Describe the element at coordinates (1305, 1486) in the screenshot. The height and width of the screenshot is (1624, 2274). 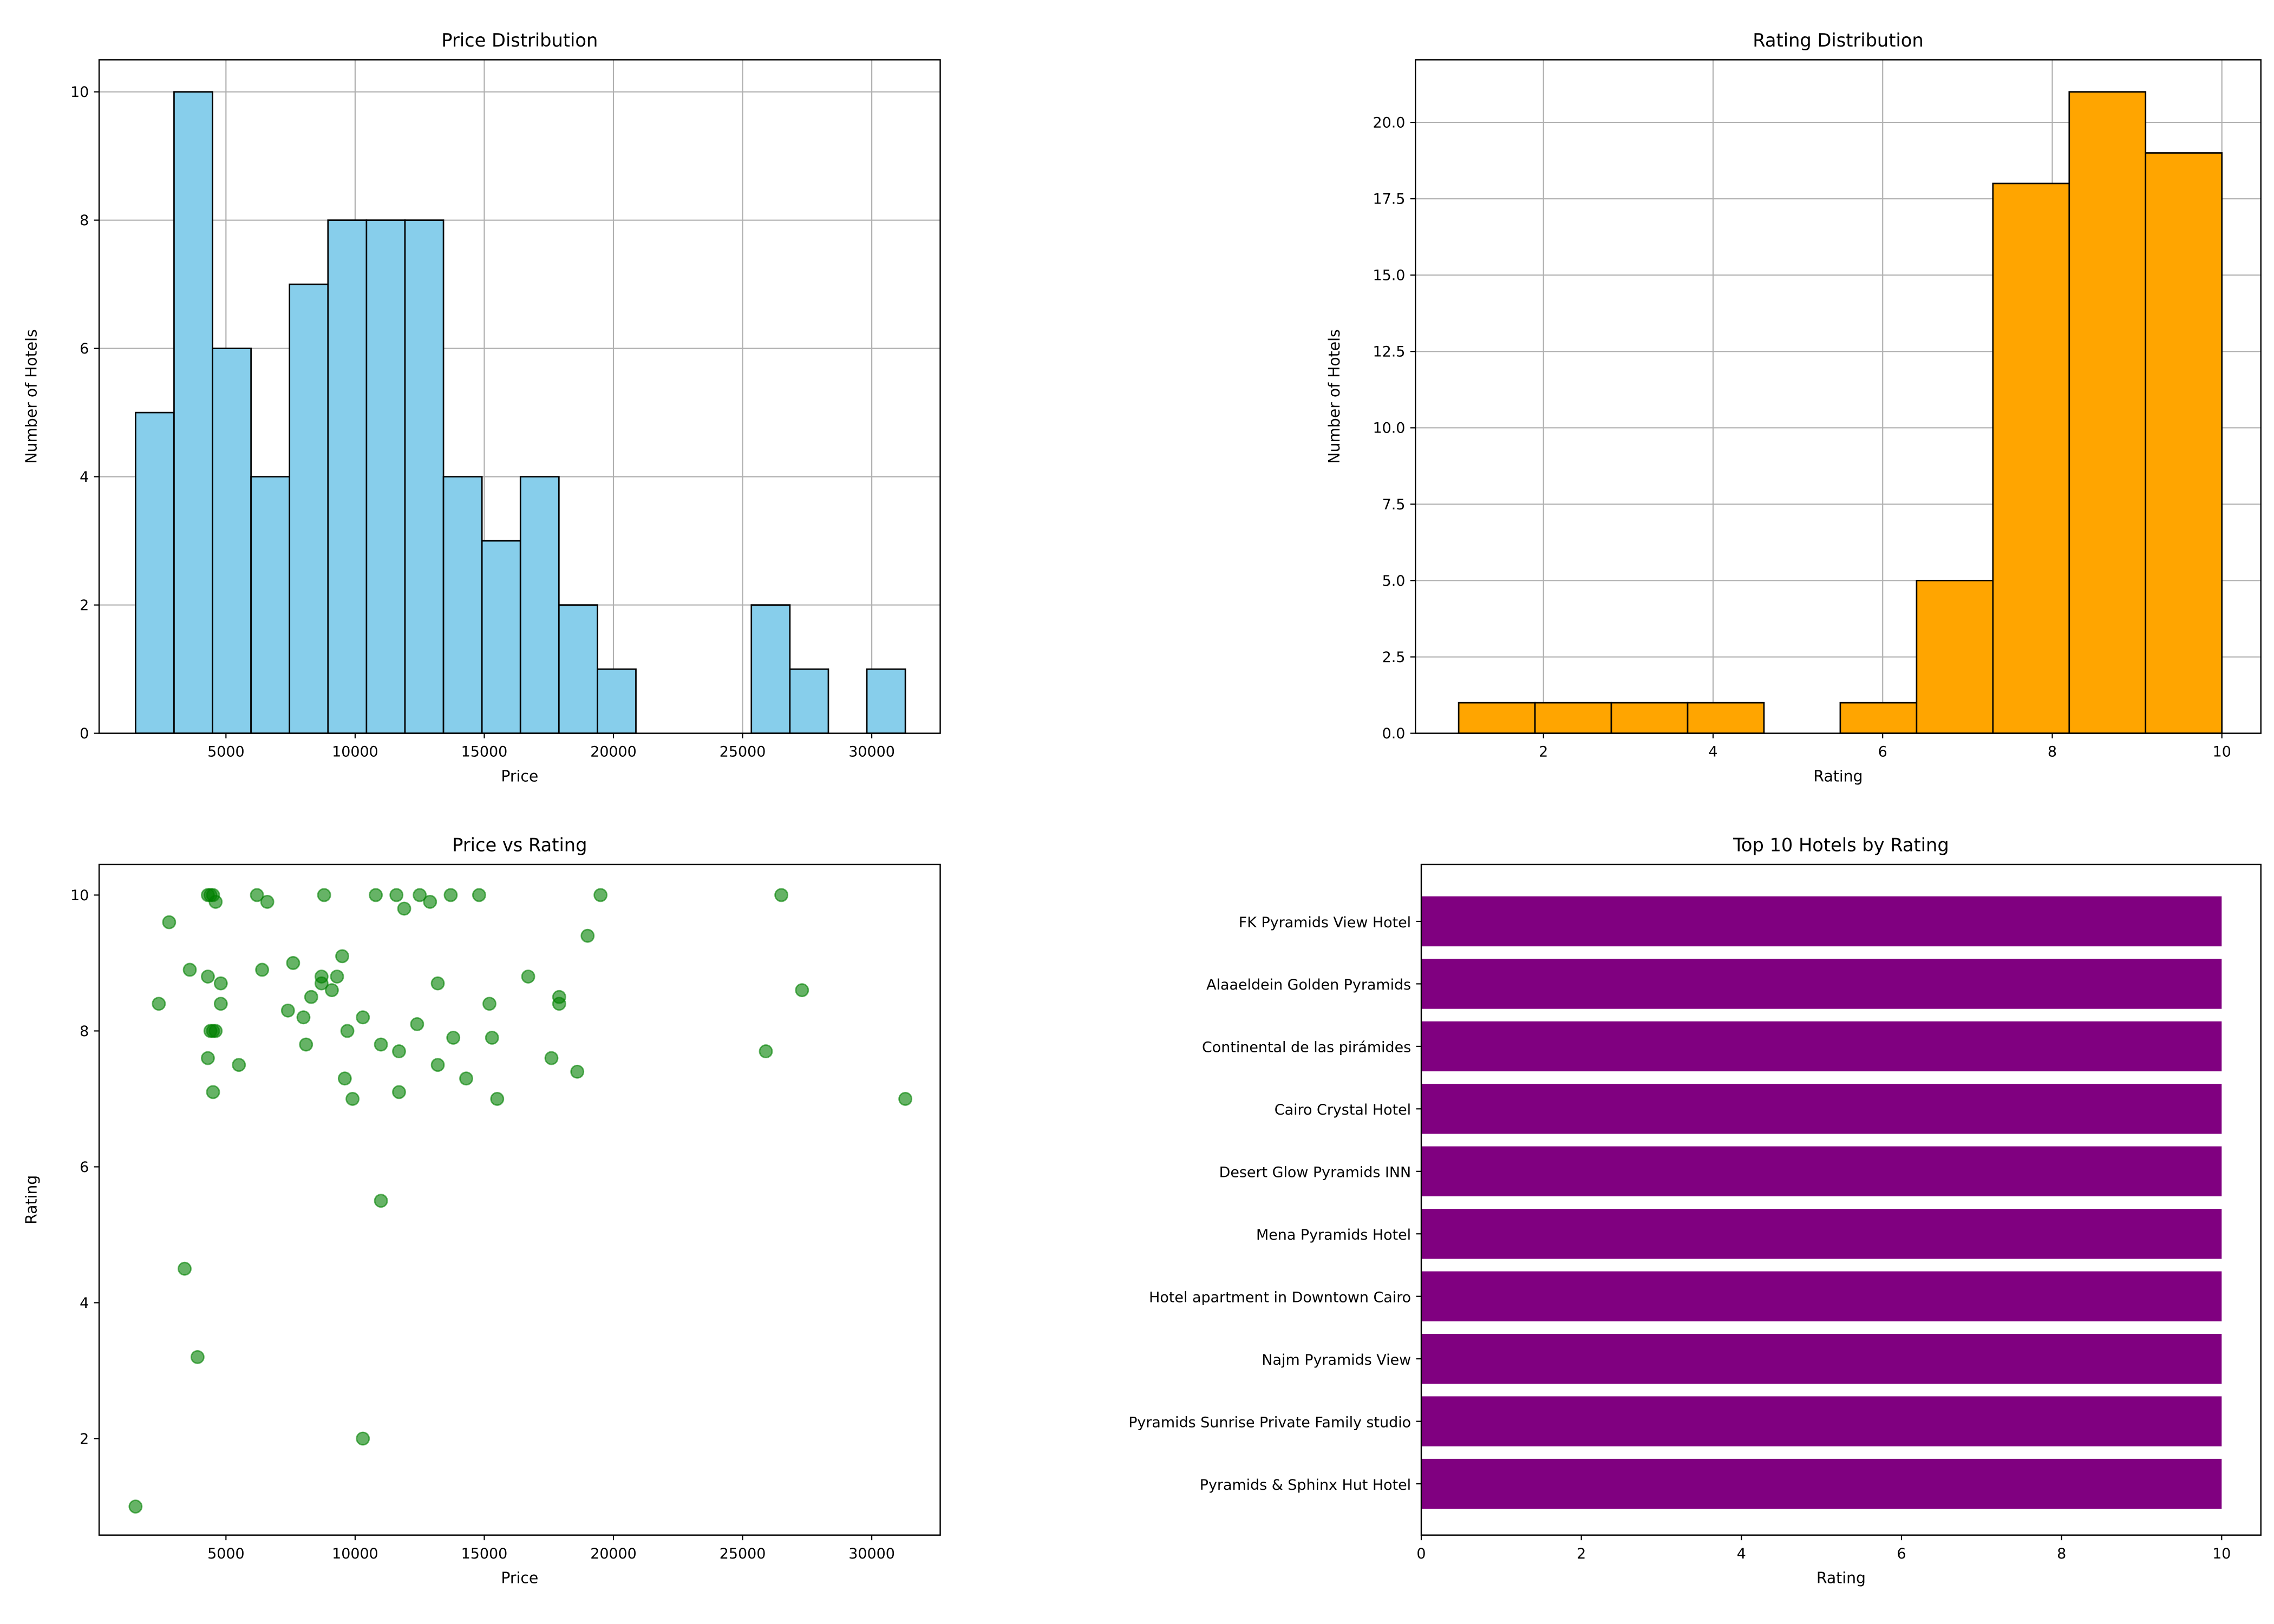
I see `y-tick-label: Pyramids & Sphinx Hut Hotel` at that location.